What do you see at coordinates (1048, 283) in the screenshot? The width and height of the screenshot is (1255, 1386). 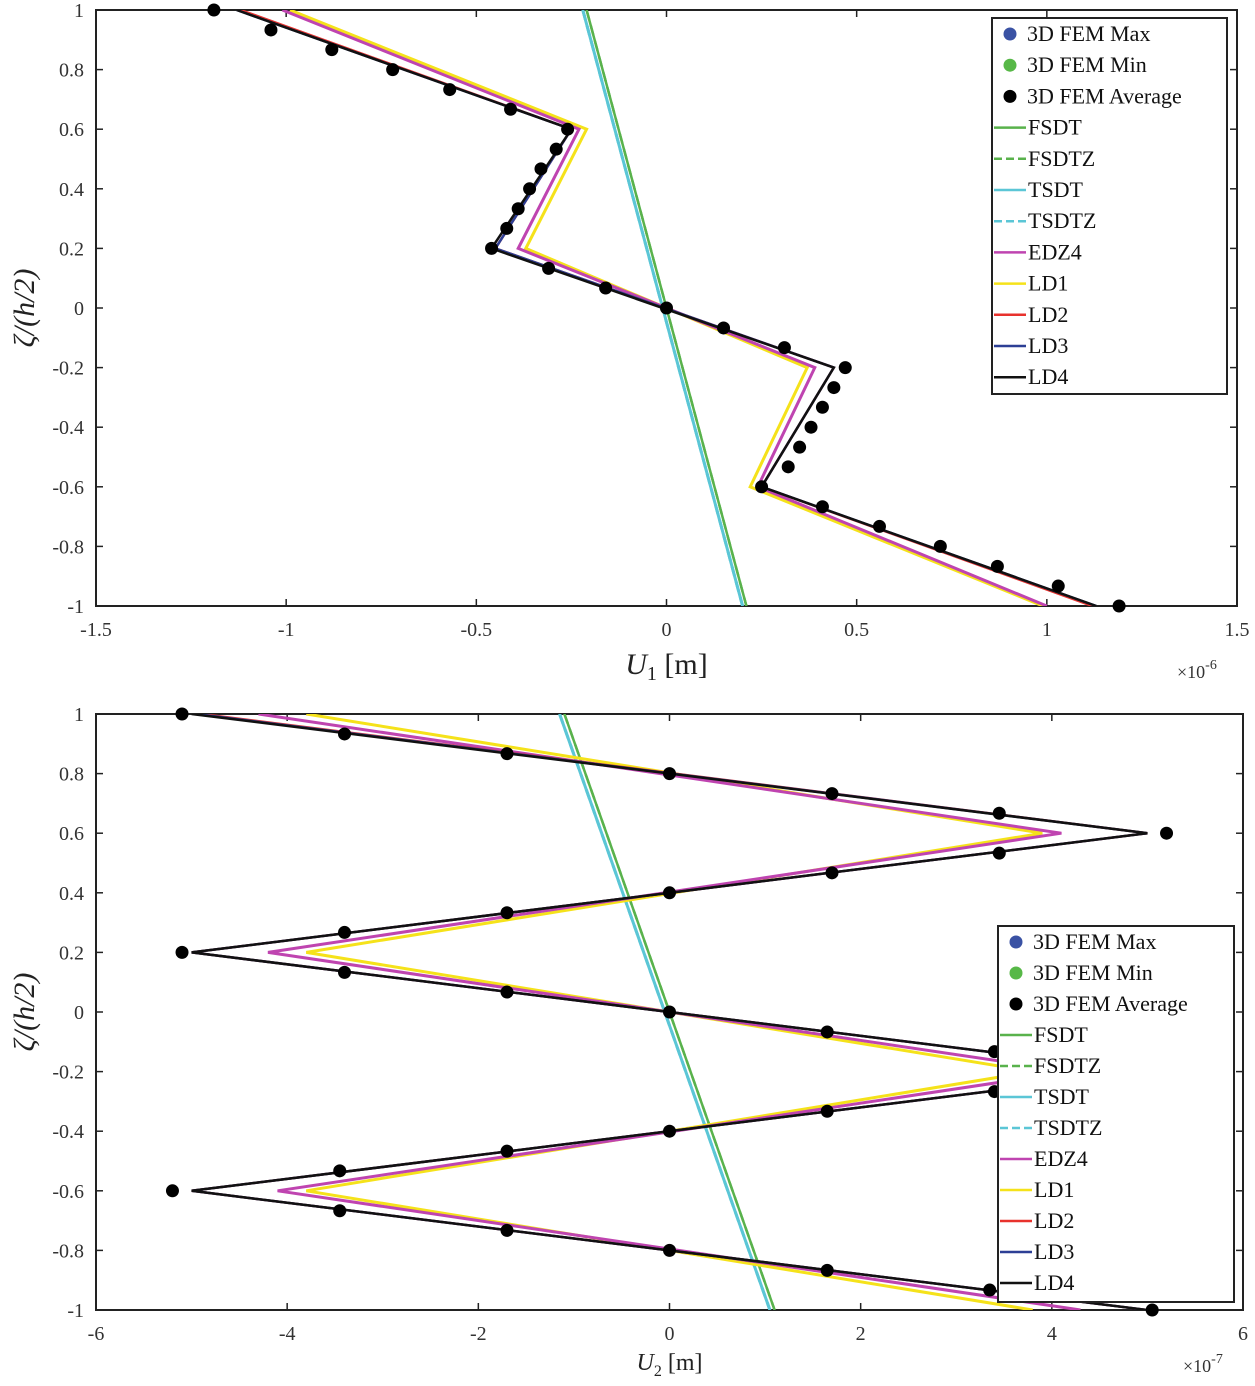 I see `legend-label: LD1` at bounding box center [1048, 283].